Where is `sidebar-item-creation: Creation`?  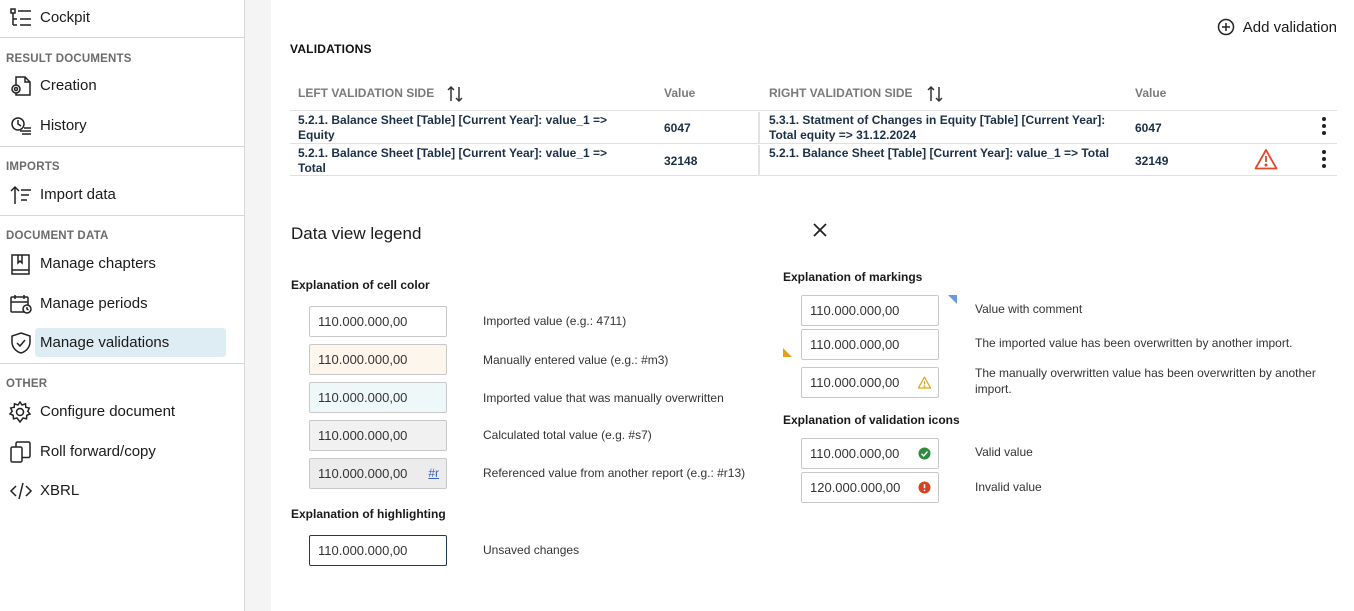
sidebar-item-creation: Creation is located at coordinates (122, 86).